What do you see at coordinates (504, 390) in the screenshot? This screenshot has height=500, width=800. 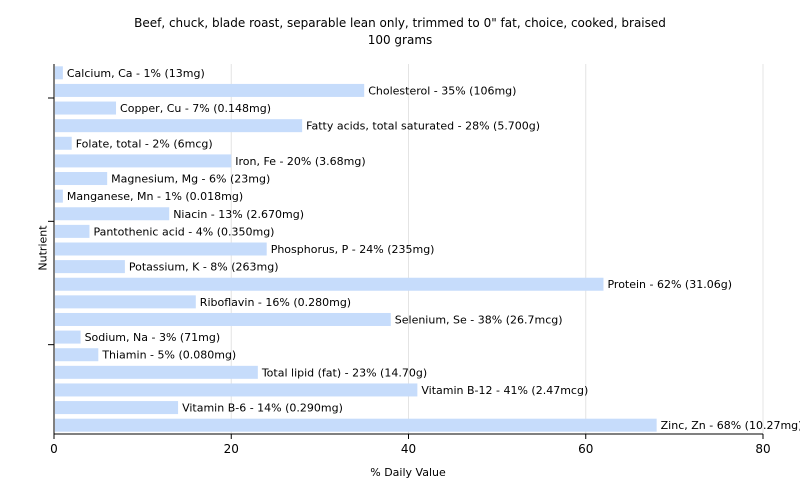 I see `data-label: Vitamin B-12 - 41% (2.47mcg)` at bounding box center [504, 390].